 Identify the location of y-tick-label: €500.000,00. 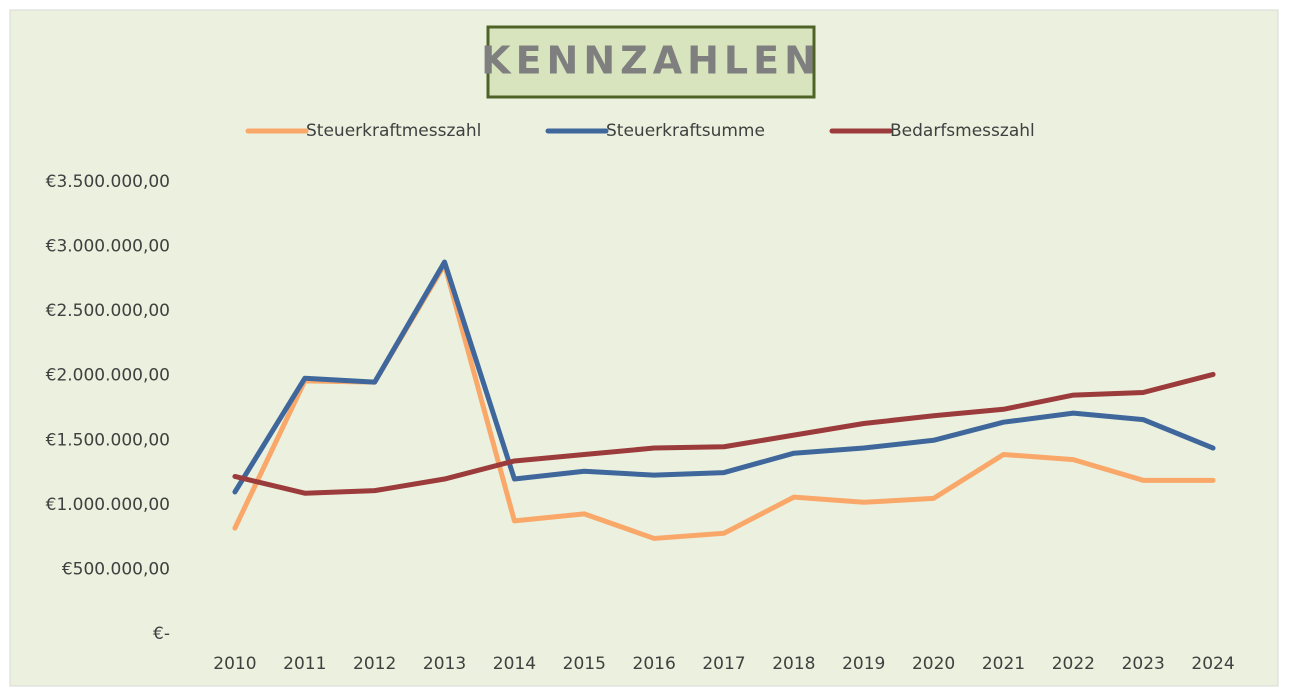
(116, 569).